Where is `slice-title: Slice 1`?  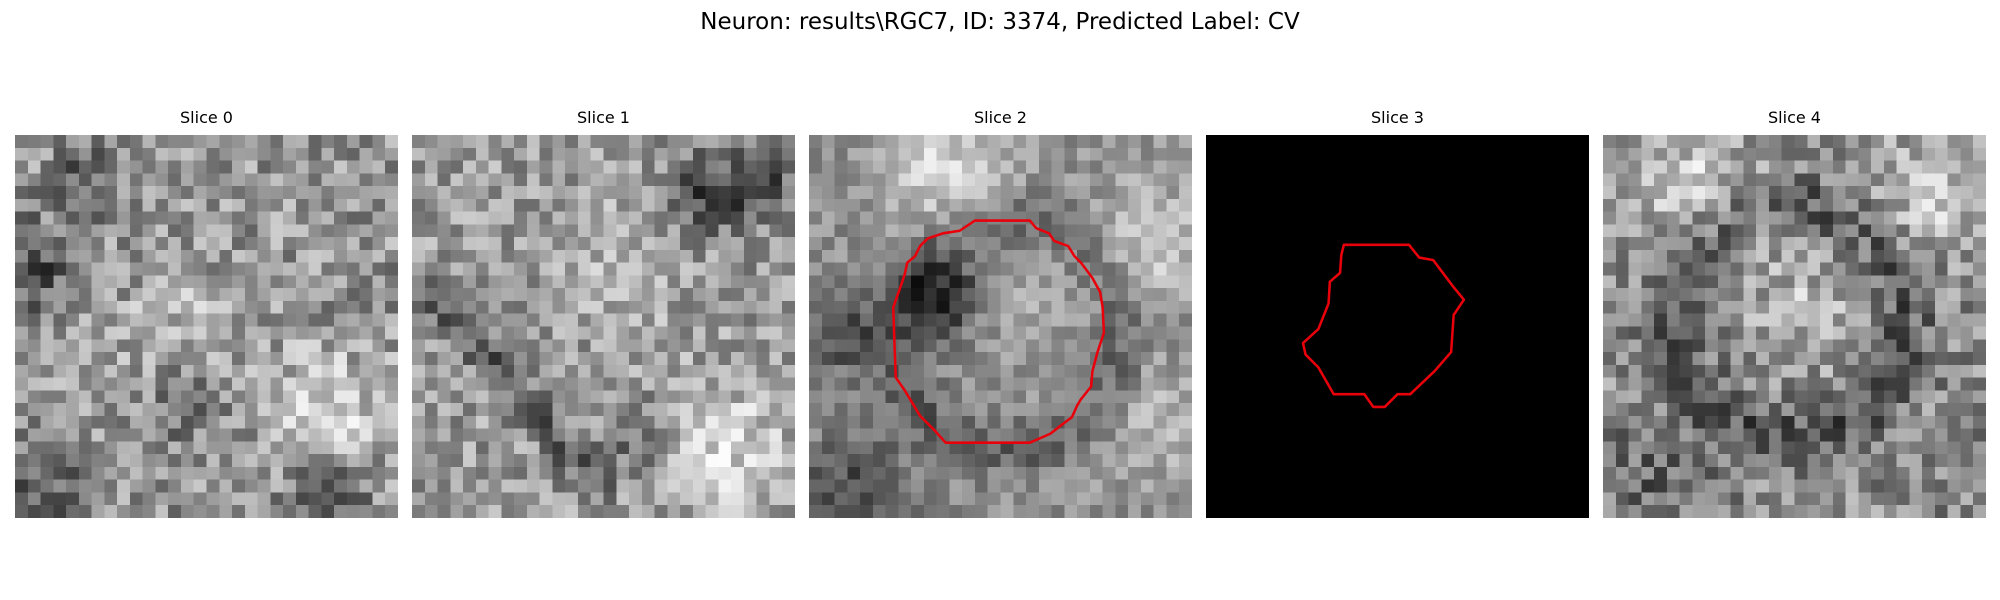
slice-title: Slice 1 is located at coordinates (603, 117).